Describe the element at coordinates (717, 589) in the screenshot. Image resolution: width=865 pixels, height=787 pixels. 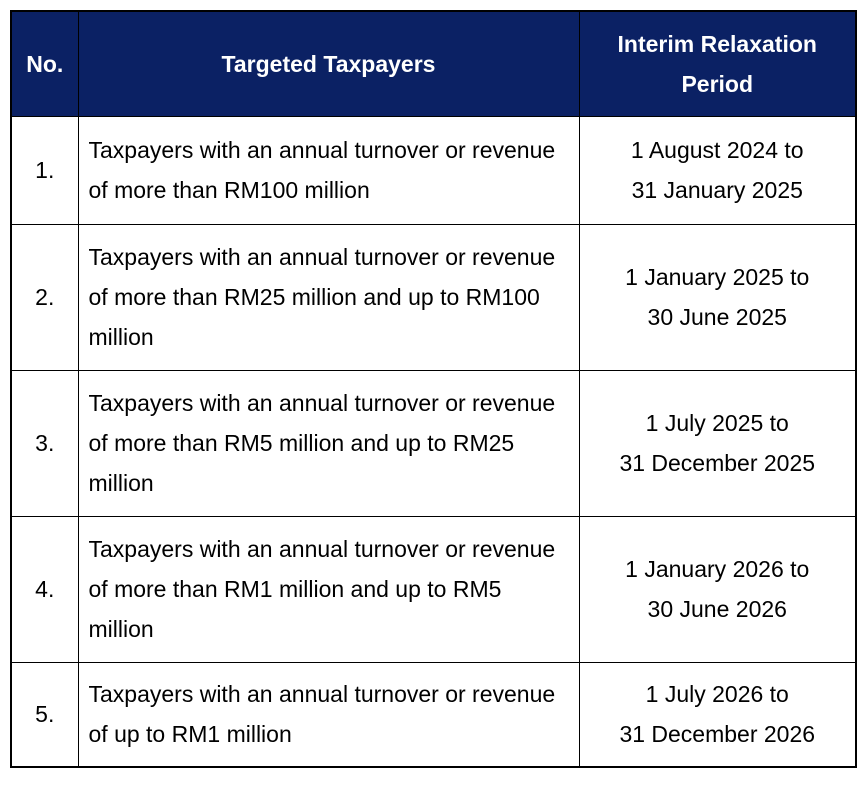
I see `period-cell: 1 January 2026 to 30 June 2026` at that location.